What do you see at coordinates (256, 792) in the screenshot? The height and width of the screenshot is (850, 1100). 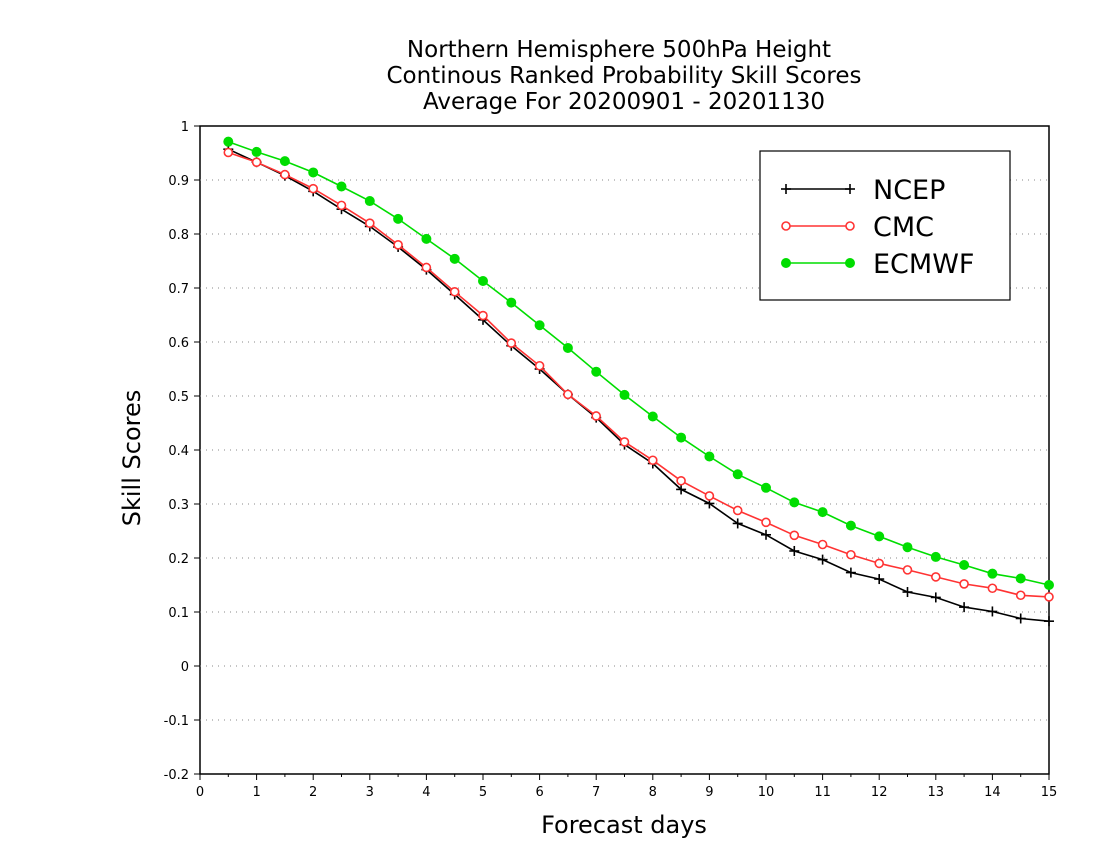 I see `x-tick-label: 1` at bounding box center [256, 792].